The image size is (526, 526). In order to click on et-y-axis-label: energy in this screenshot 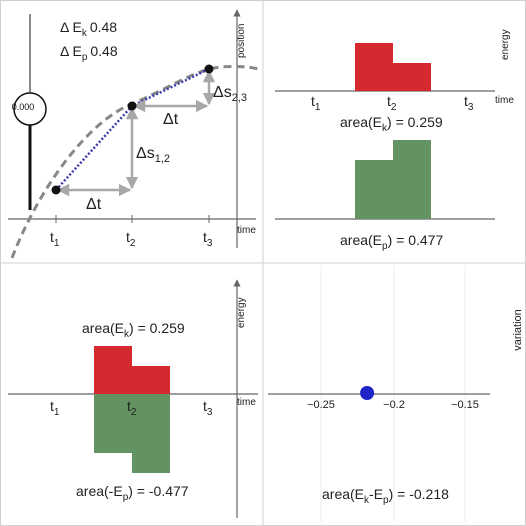, I will do `click(505, 44)`.